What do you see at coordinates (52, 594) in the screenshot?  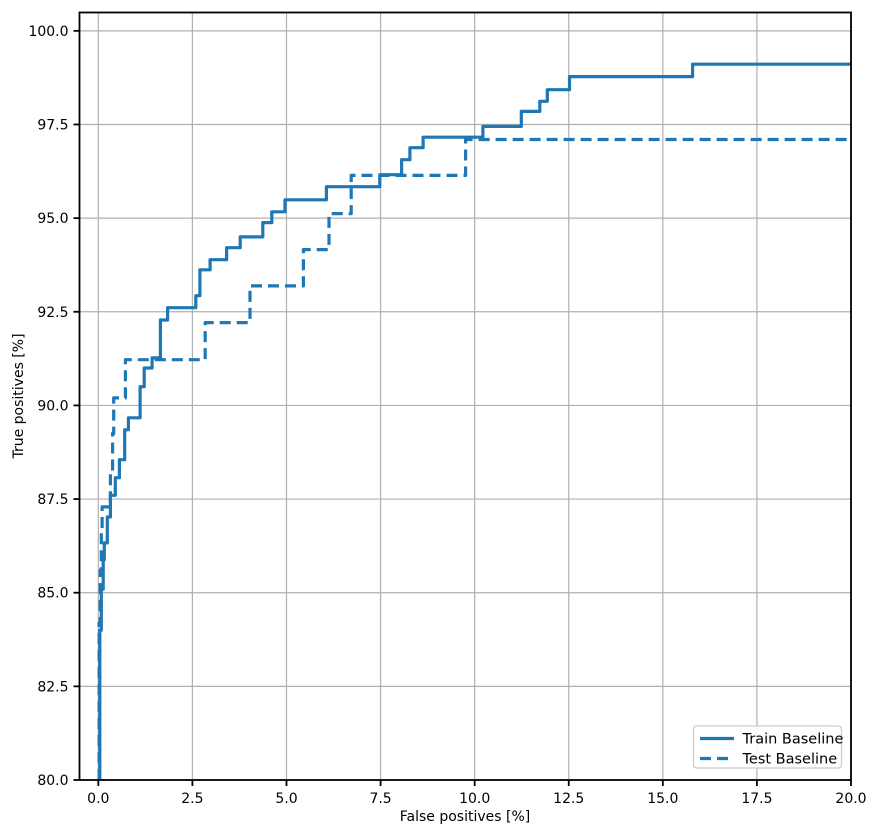 I see `y-tick-label: 85.0` at bounding box center [52, 594].